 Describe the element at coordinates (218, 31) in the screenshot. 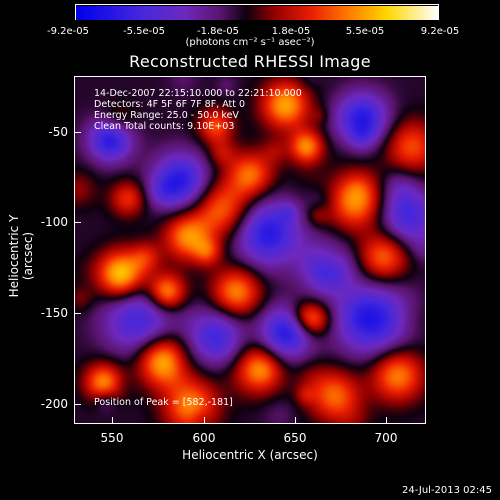

I see `colorbar-tick: -1.8e-05` at that location.